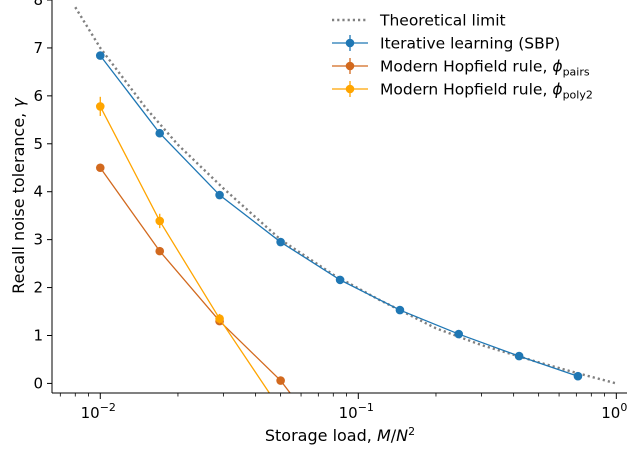 The height and width of the screenshot is (450, 632). What do you see at coordinates (38, 48) in the screenshot?
I see `y-tick-label: 7` at bounding box center [38, 48].